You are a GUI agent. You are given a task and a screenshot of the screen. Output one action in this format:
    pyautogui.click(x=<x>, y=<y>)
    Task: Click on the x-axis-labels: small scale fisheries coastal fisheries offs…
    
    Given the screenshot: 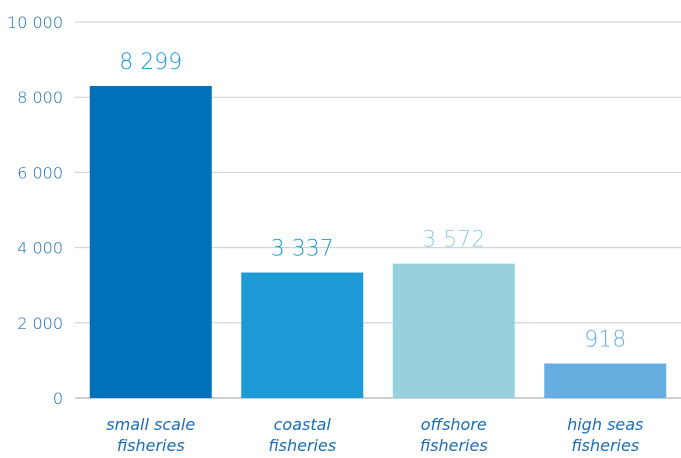 What is the action you would take?
    pyautogui.click(x=374, y=435)
    